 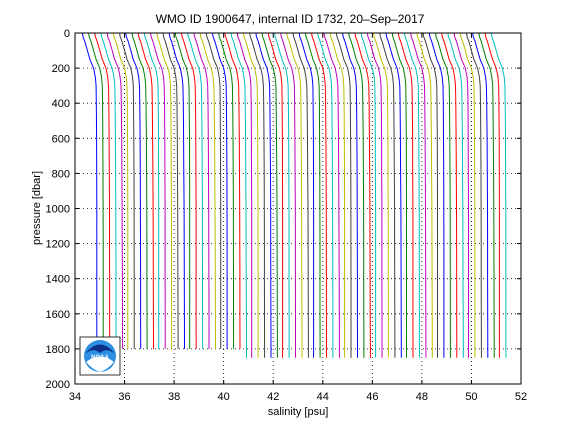 What do you see at coordinates (75, 397) in the screenshot?
I see `x-tick-label: 34` at bounding box center [75, 397].